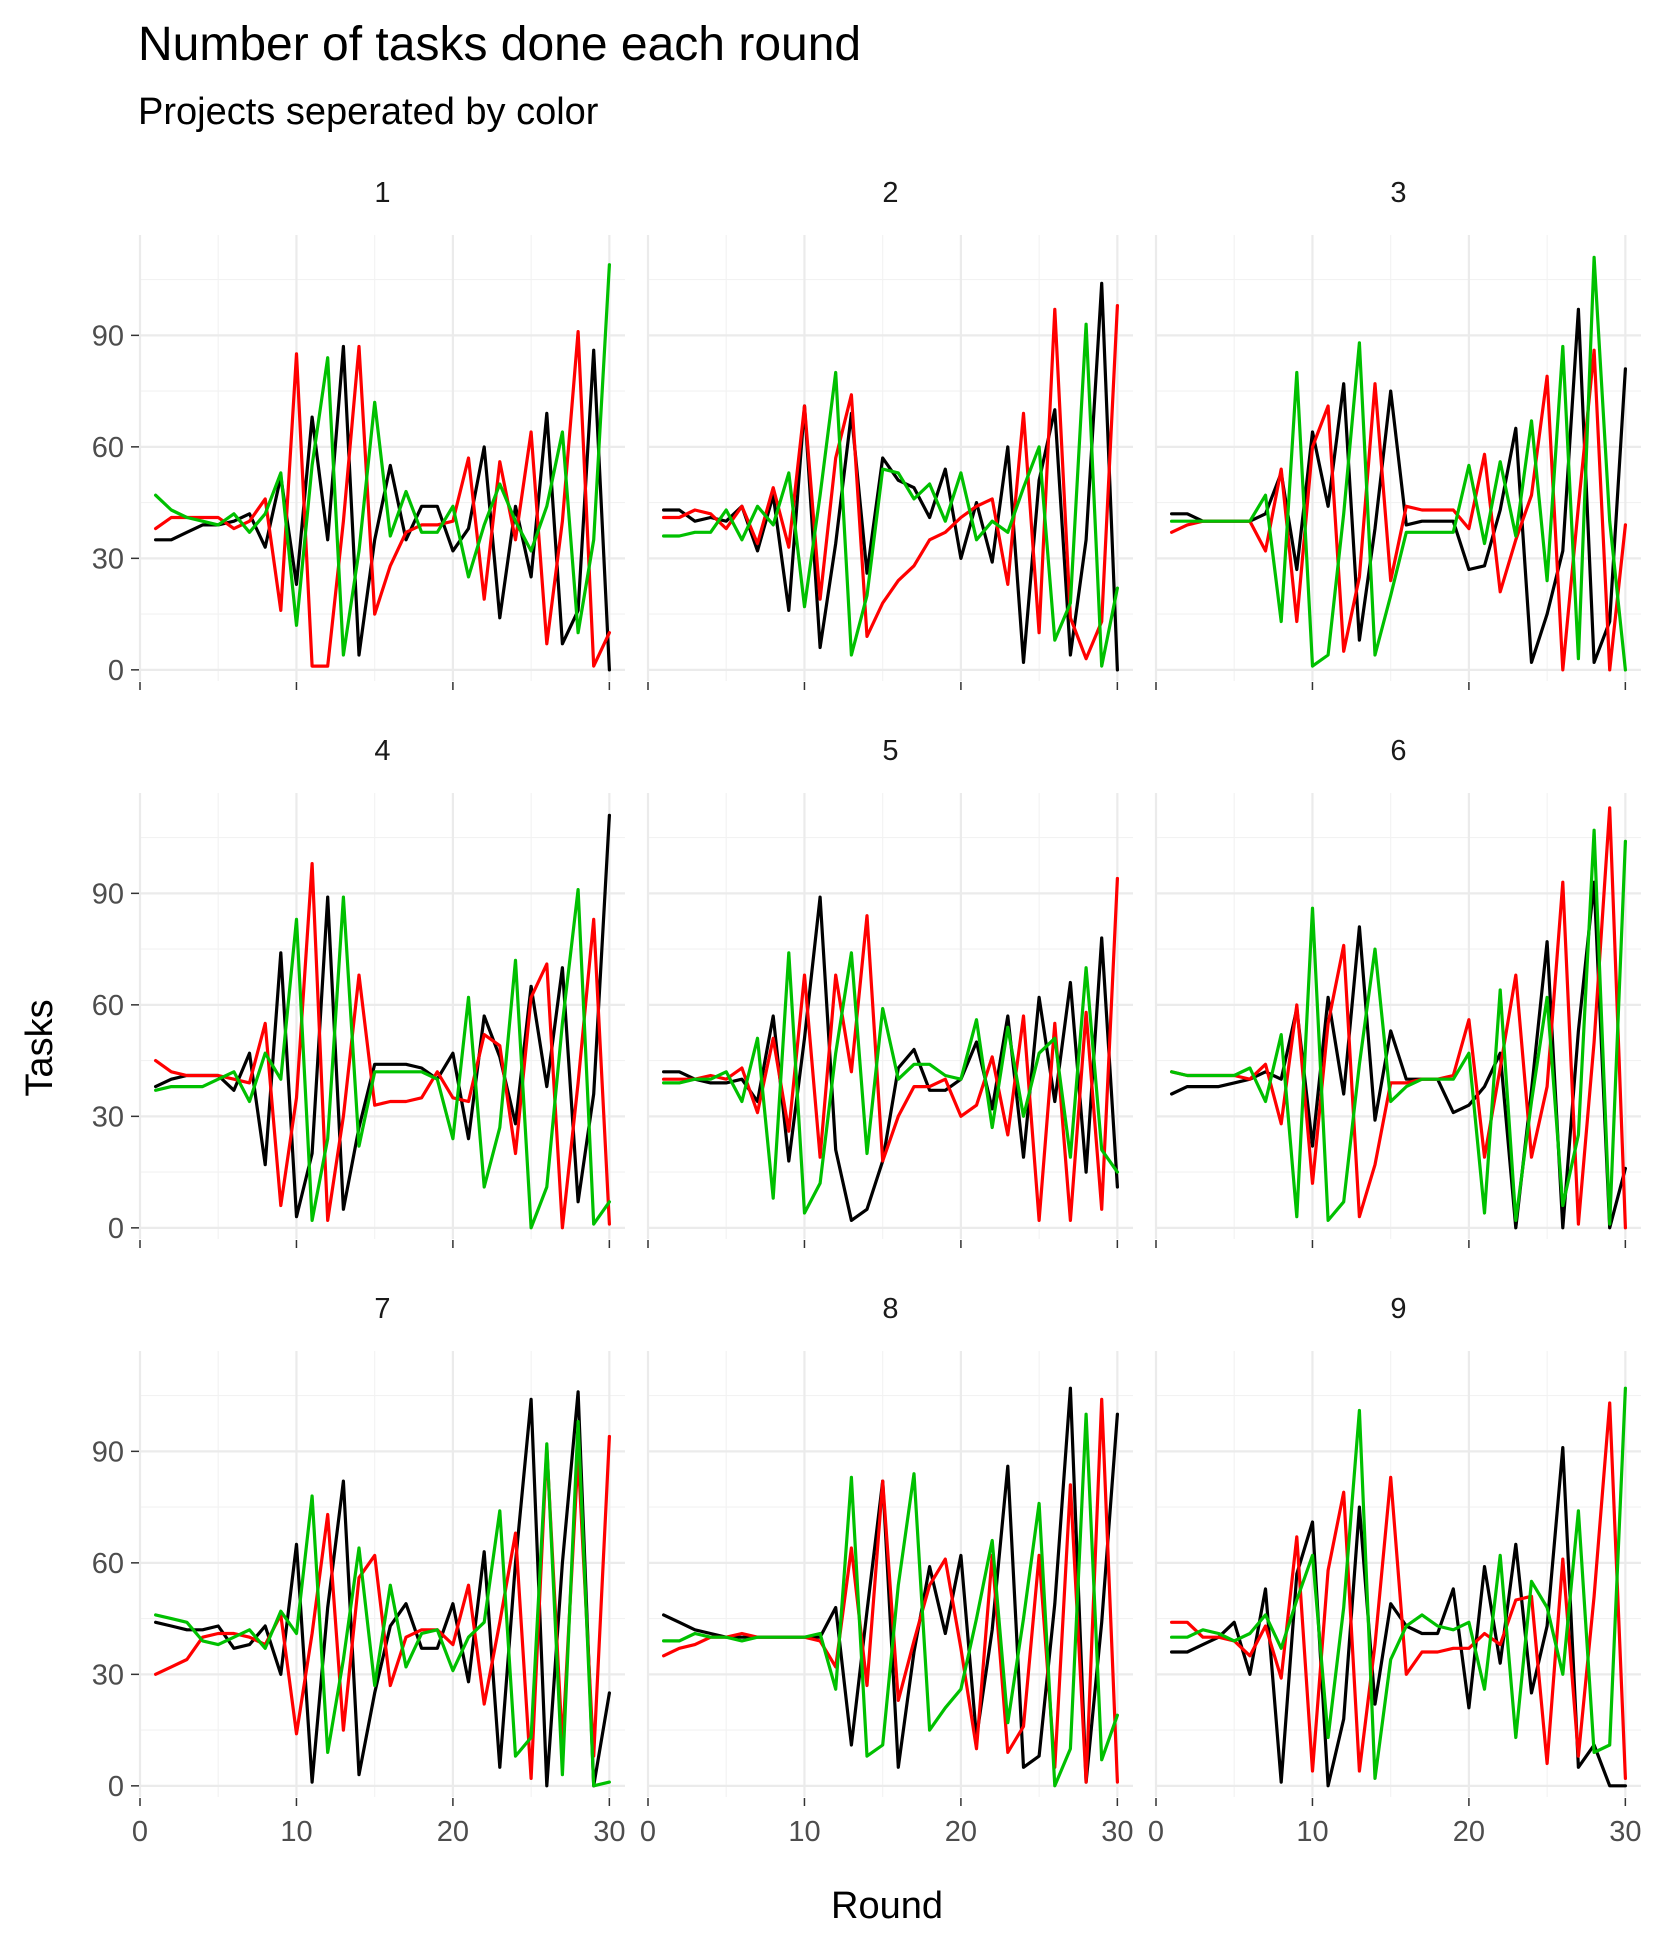 The width and height of the screenshot is (1654, 1941). I want to click on facet-panel-2: 2, so click(889, 433).